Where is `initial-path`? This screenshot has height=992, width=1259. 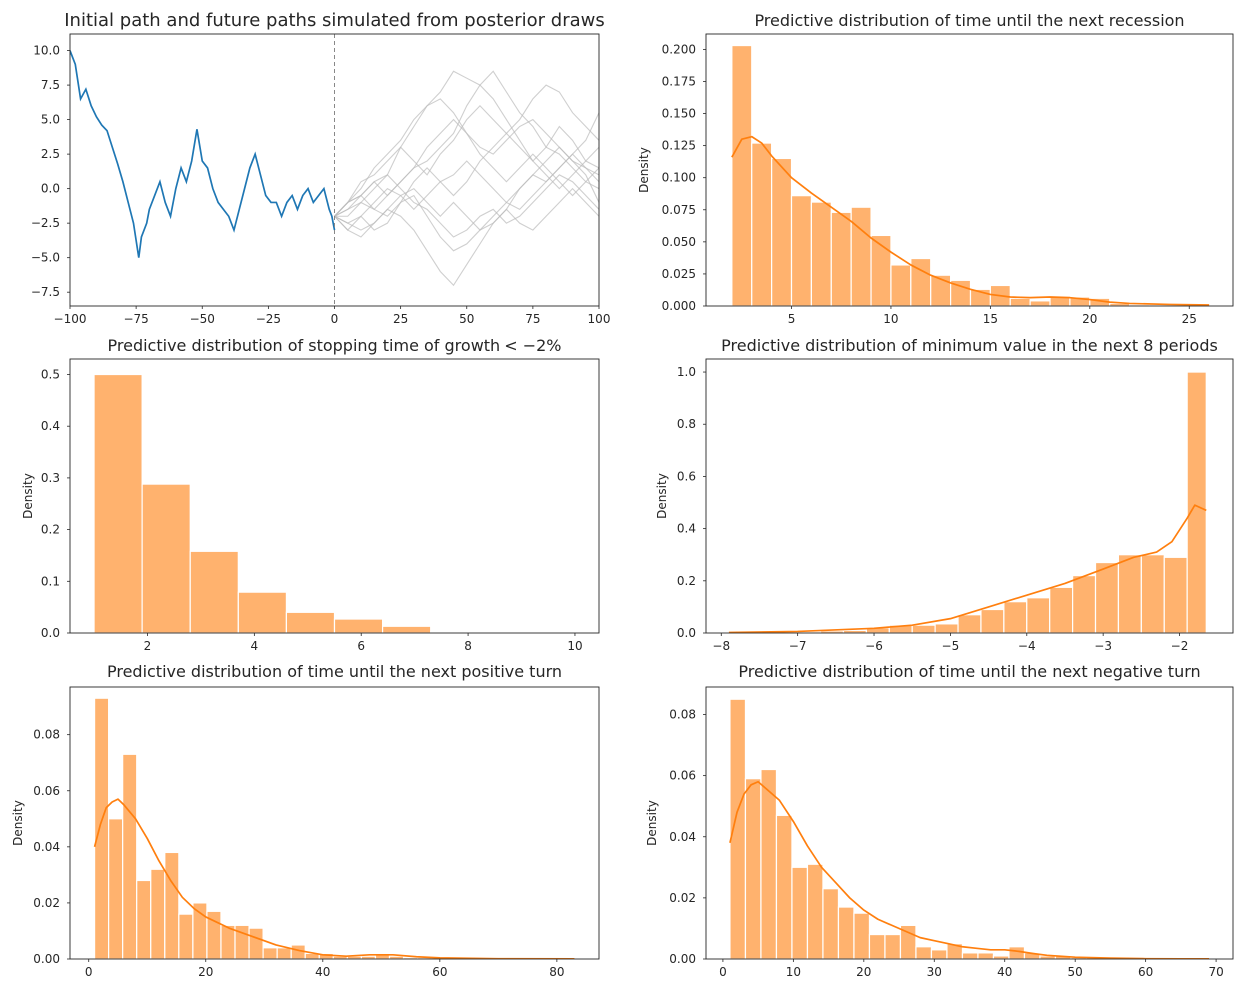 initial-path is located at coordinates (203, 154).